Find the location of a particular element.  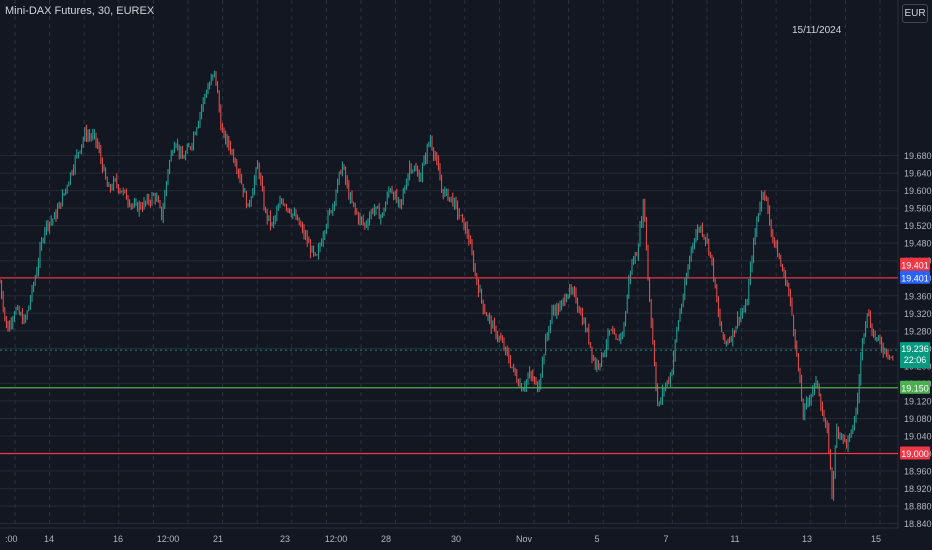

x-tick-label: 15 is located at coordinates (876, 539).